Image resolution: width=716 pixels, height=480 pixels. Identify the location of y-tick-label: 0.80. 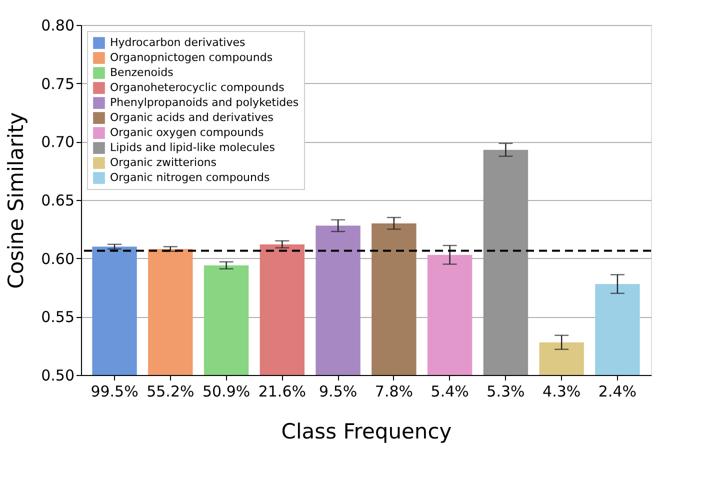
(57, 25).